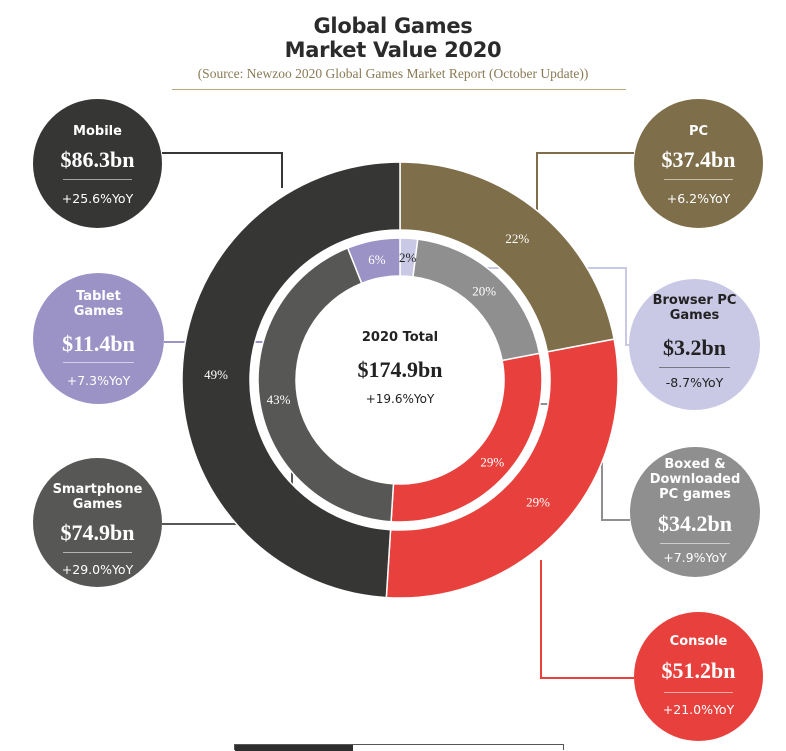  I want to click on console-label: Console, so click(698, 641).